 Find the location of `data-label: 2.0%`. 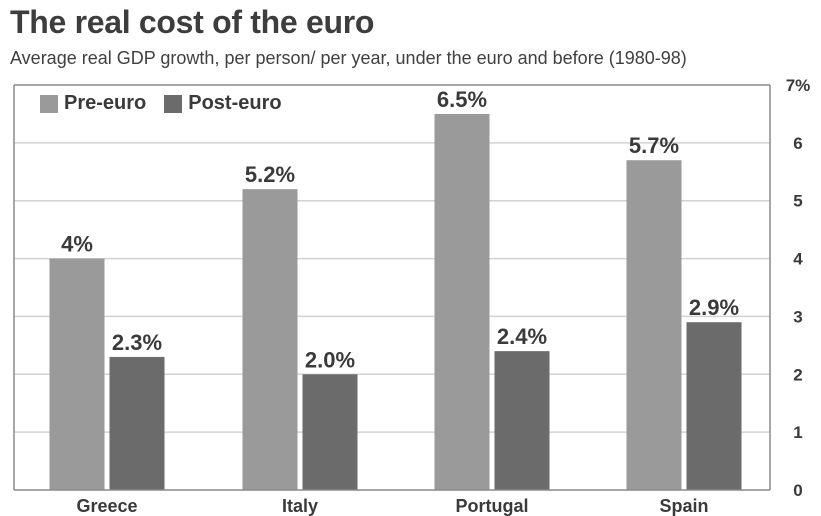

data-label: 2.0% is located at coordinates (330, 359).